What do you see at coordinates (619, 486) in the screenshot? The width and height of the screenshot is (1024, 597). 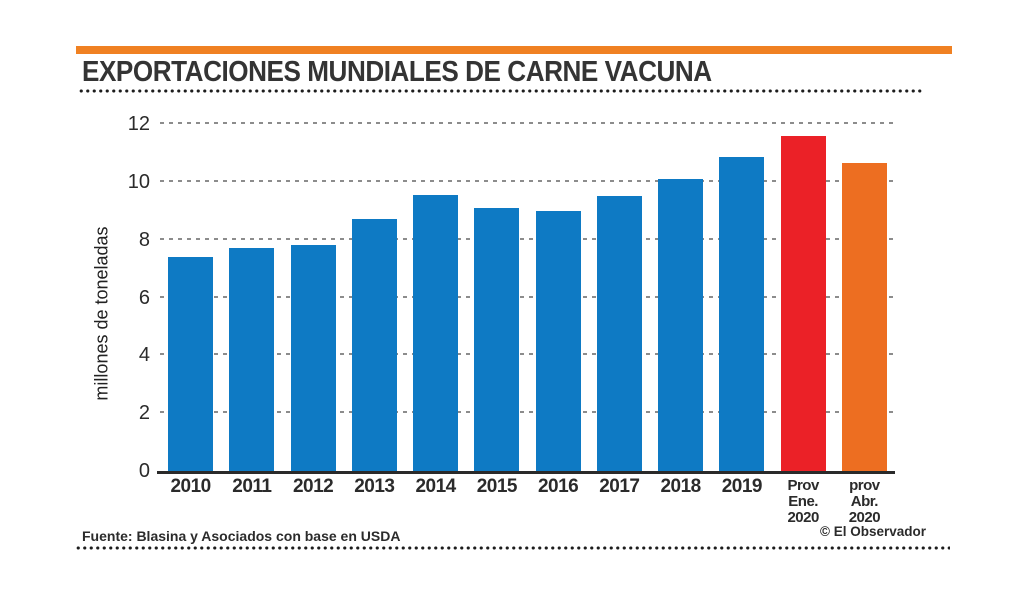 I see `x-tick-label-2017: 2017` at bounding box center [619, 486].